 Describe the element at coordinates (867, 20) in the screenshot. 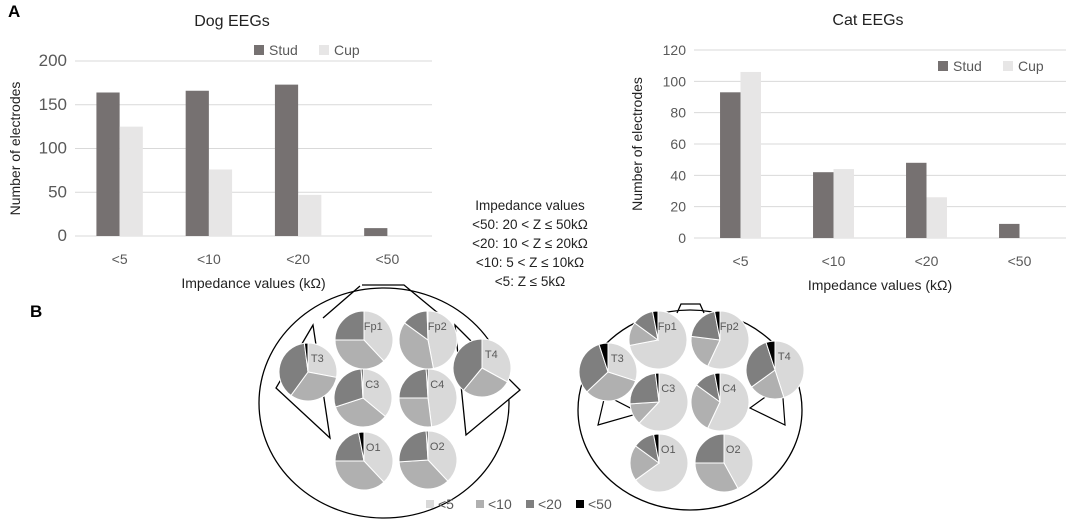

I see `cat-title: Cat EEGs` at that location.